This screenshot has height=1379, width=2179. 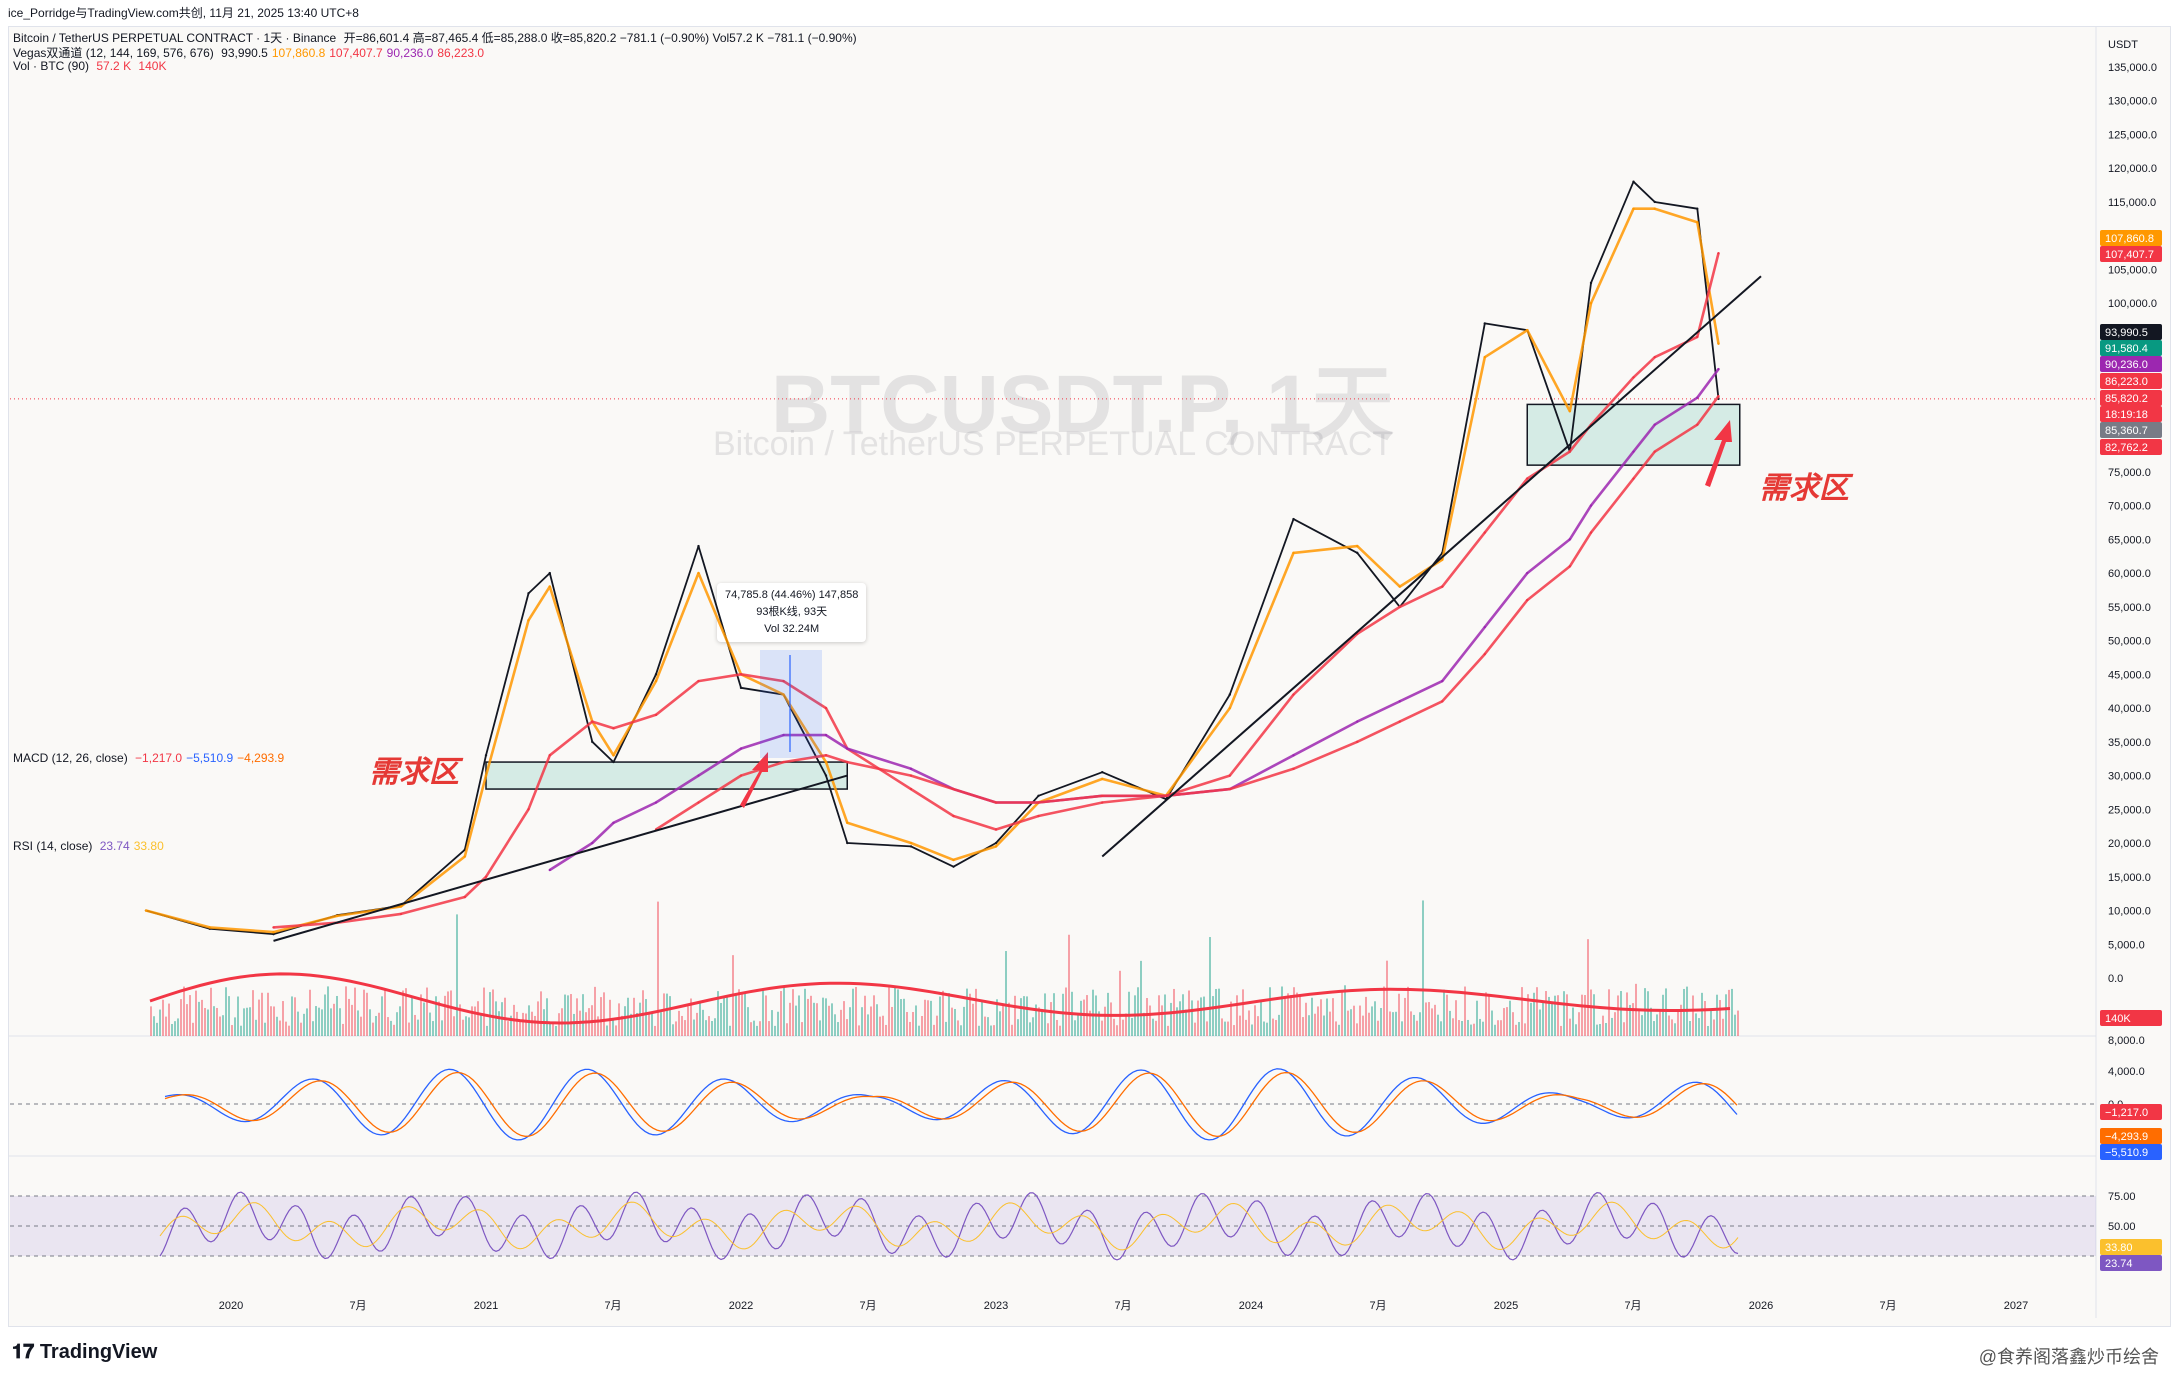 What do you see at coordinates (84, 1352) in the screenshot?
I see `tradingview-logo: 𝟏𝟕 TradingView` at bounding box center [84, 1352].